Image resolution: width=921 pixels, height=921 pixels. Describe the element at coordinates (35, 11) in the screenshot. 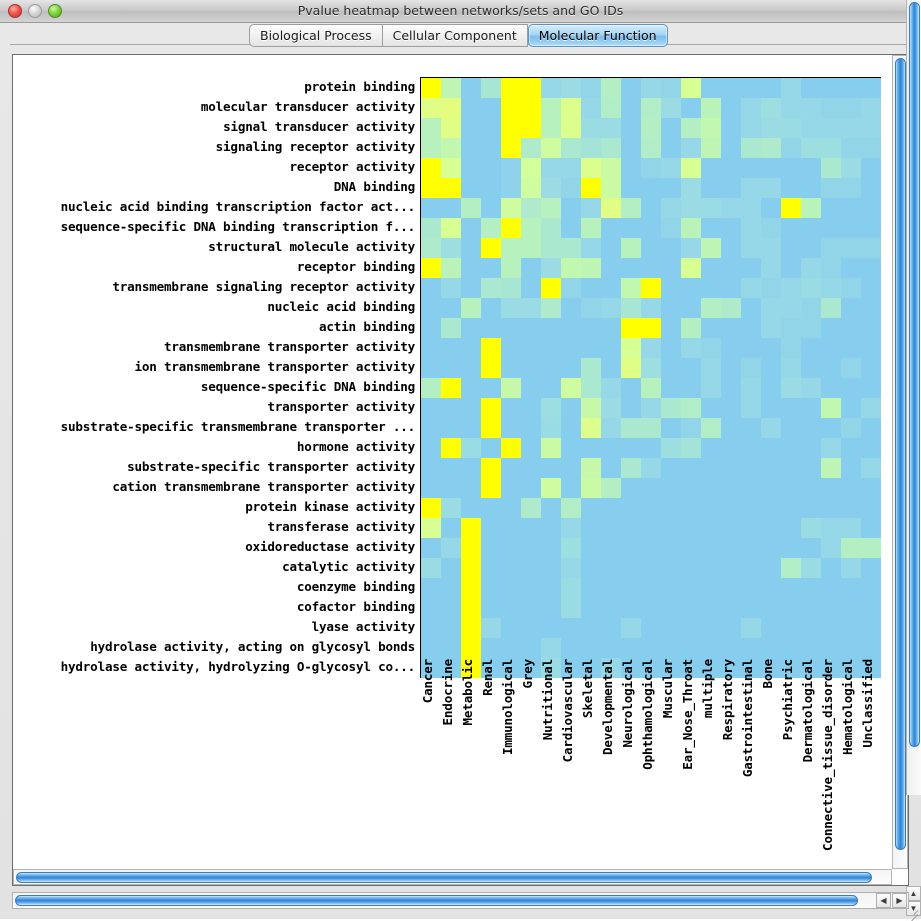

I see `minimize-button` at that location.